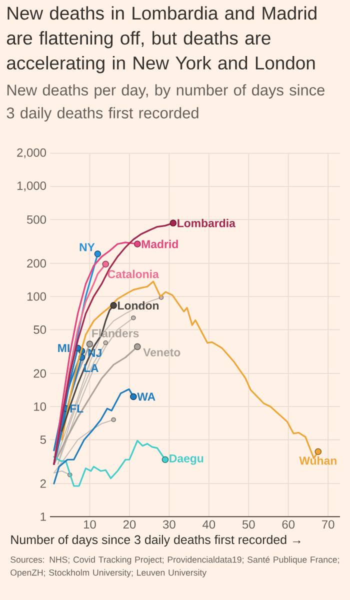 The image size is (350, 600). What do you see at coordinates (146, 396) in the screenshot?
I see `series-label: WA` at bounding box center [146, 396].